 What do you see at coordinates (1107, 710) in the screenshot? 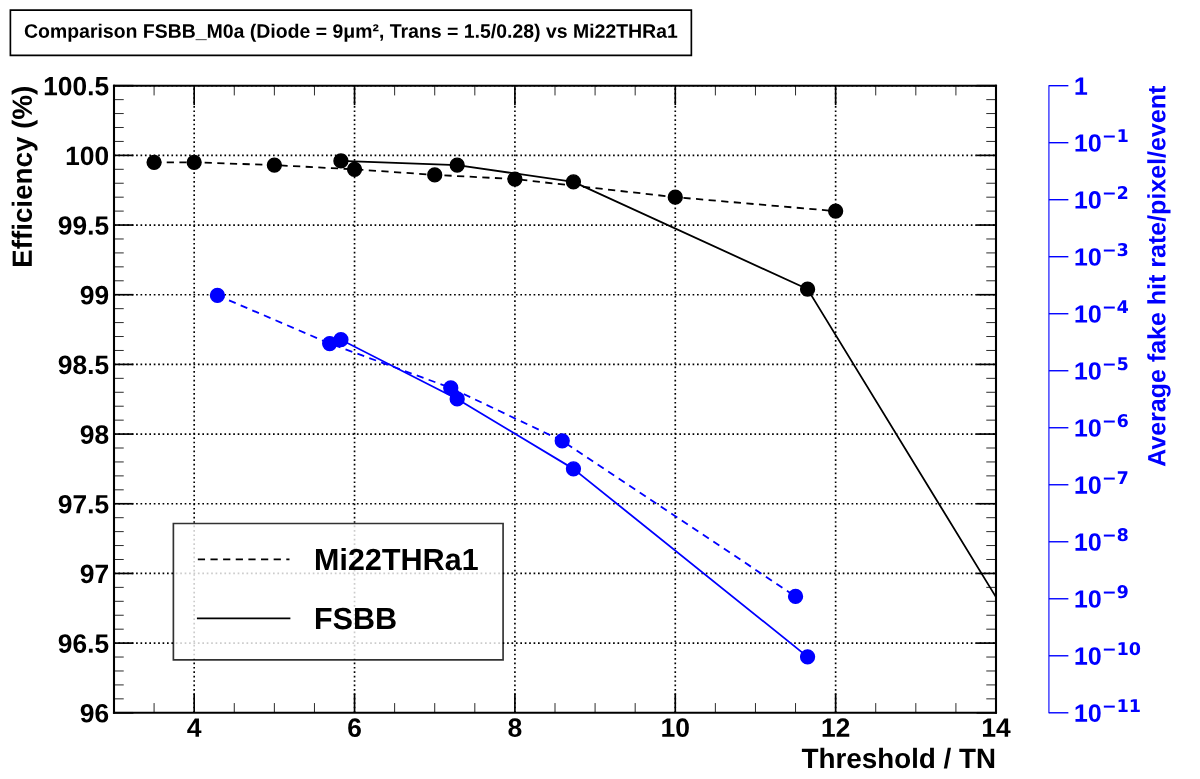
I see `y2-tick-label: 10$^{−11}$` at bounding box center [1107, 710].